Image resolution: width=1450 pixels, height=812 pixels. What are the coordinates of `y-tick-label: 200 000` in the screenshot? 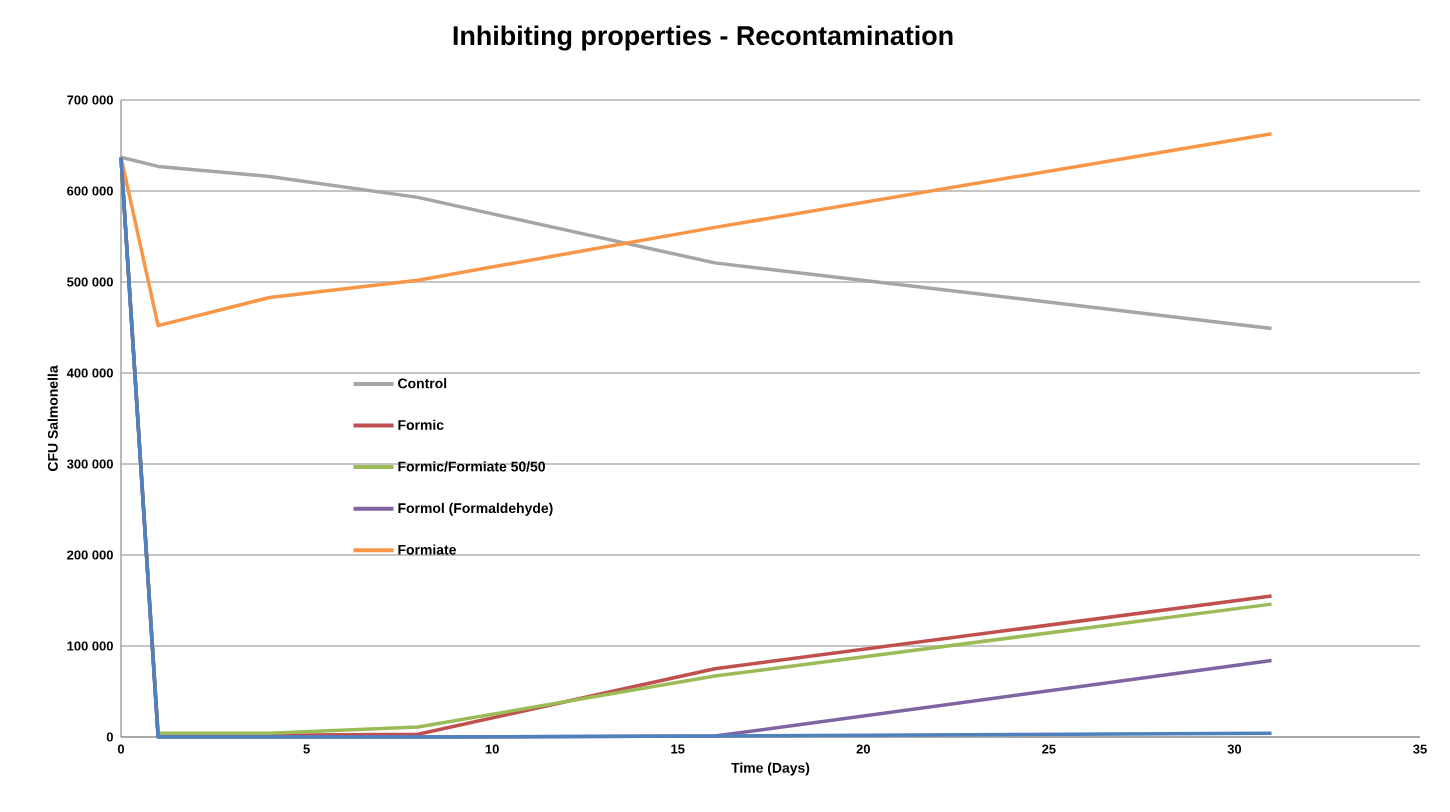 It's located at (90, 555).